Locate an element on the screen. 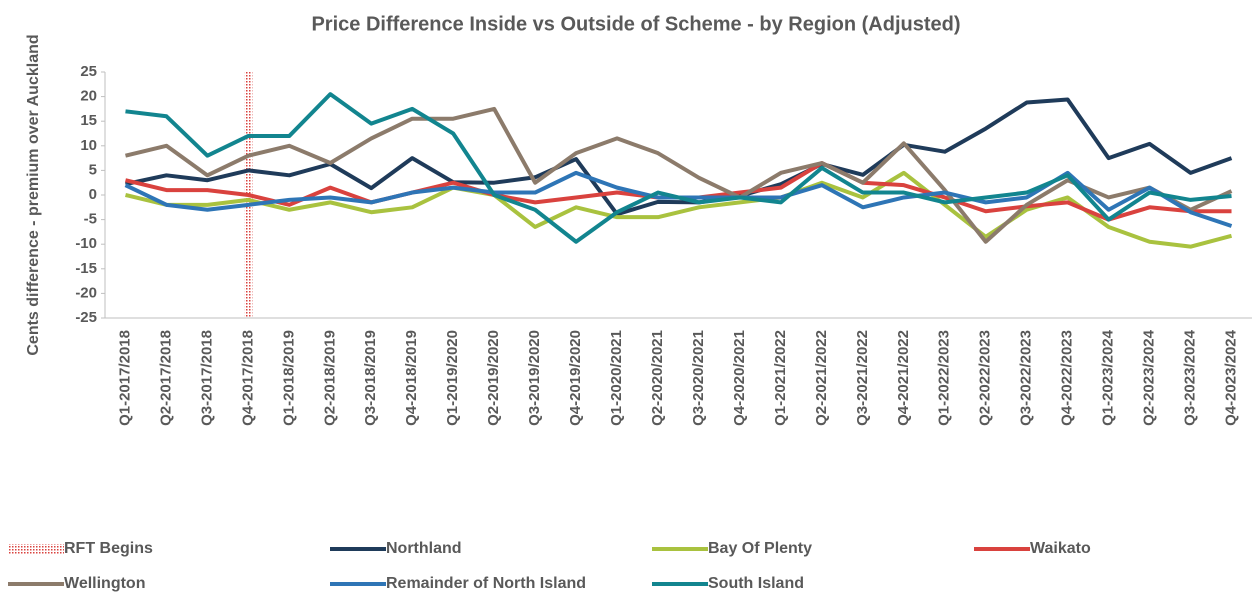  legend-label: Northland is located at coordinates (424, 548).